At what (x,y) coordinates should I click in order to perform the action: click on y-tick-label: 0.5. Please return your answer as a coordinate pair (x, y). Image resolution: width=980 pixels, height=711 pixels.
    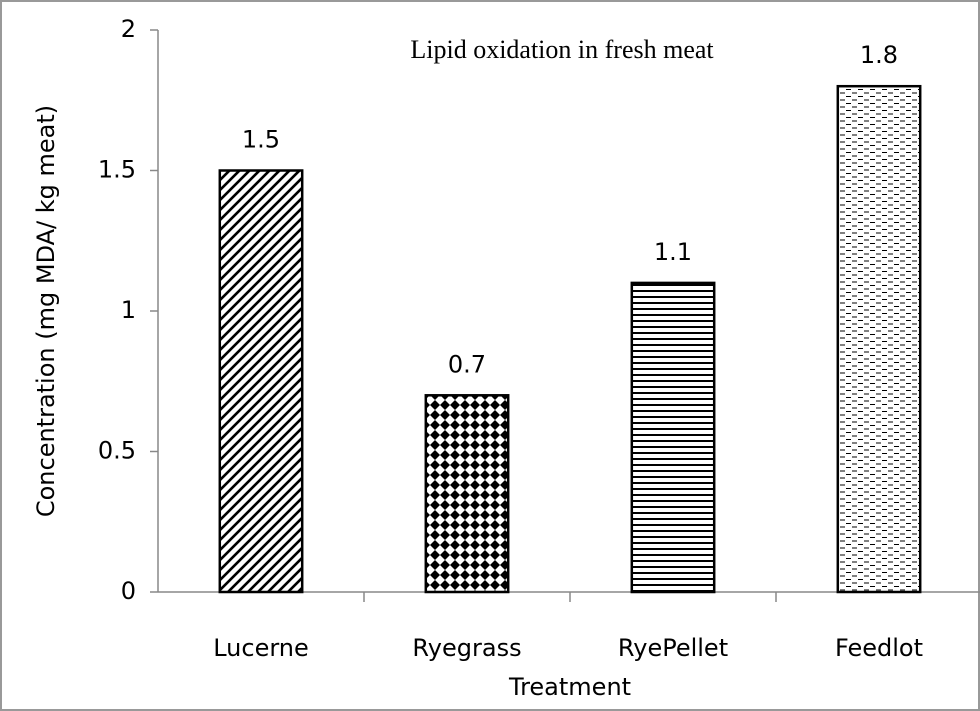
    Looking at the image, I should click on (117, 451).